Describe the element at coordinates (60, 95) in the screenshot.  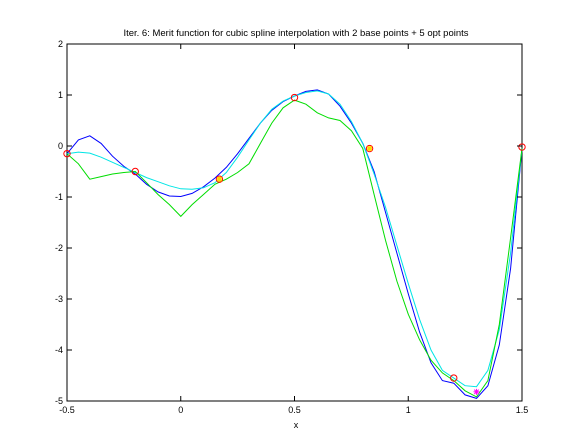
I see `y-tick-label-6: 1` at that location.